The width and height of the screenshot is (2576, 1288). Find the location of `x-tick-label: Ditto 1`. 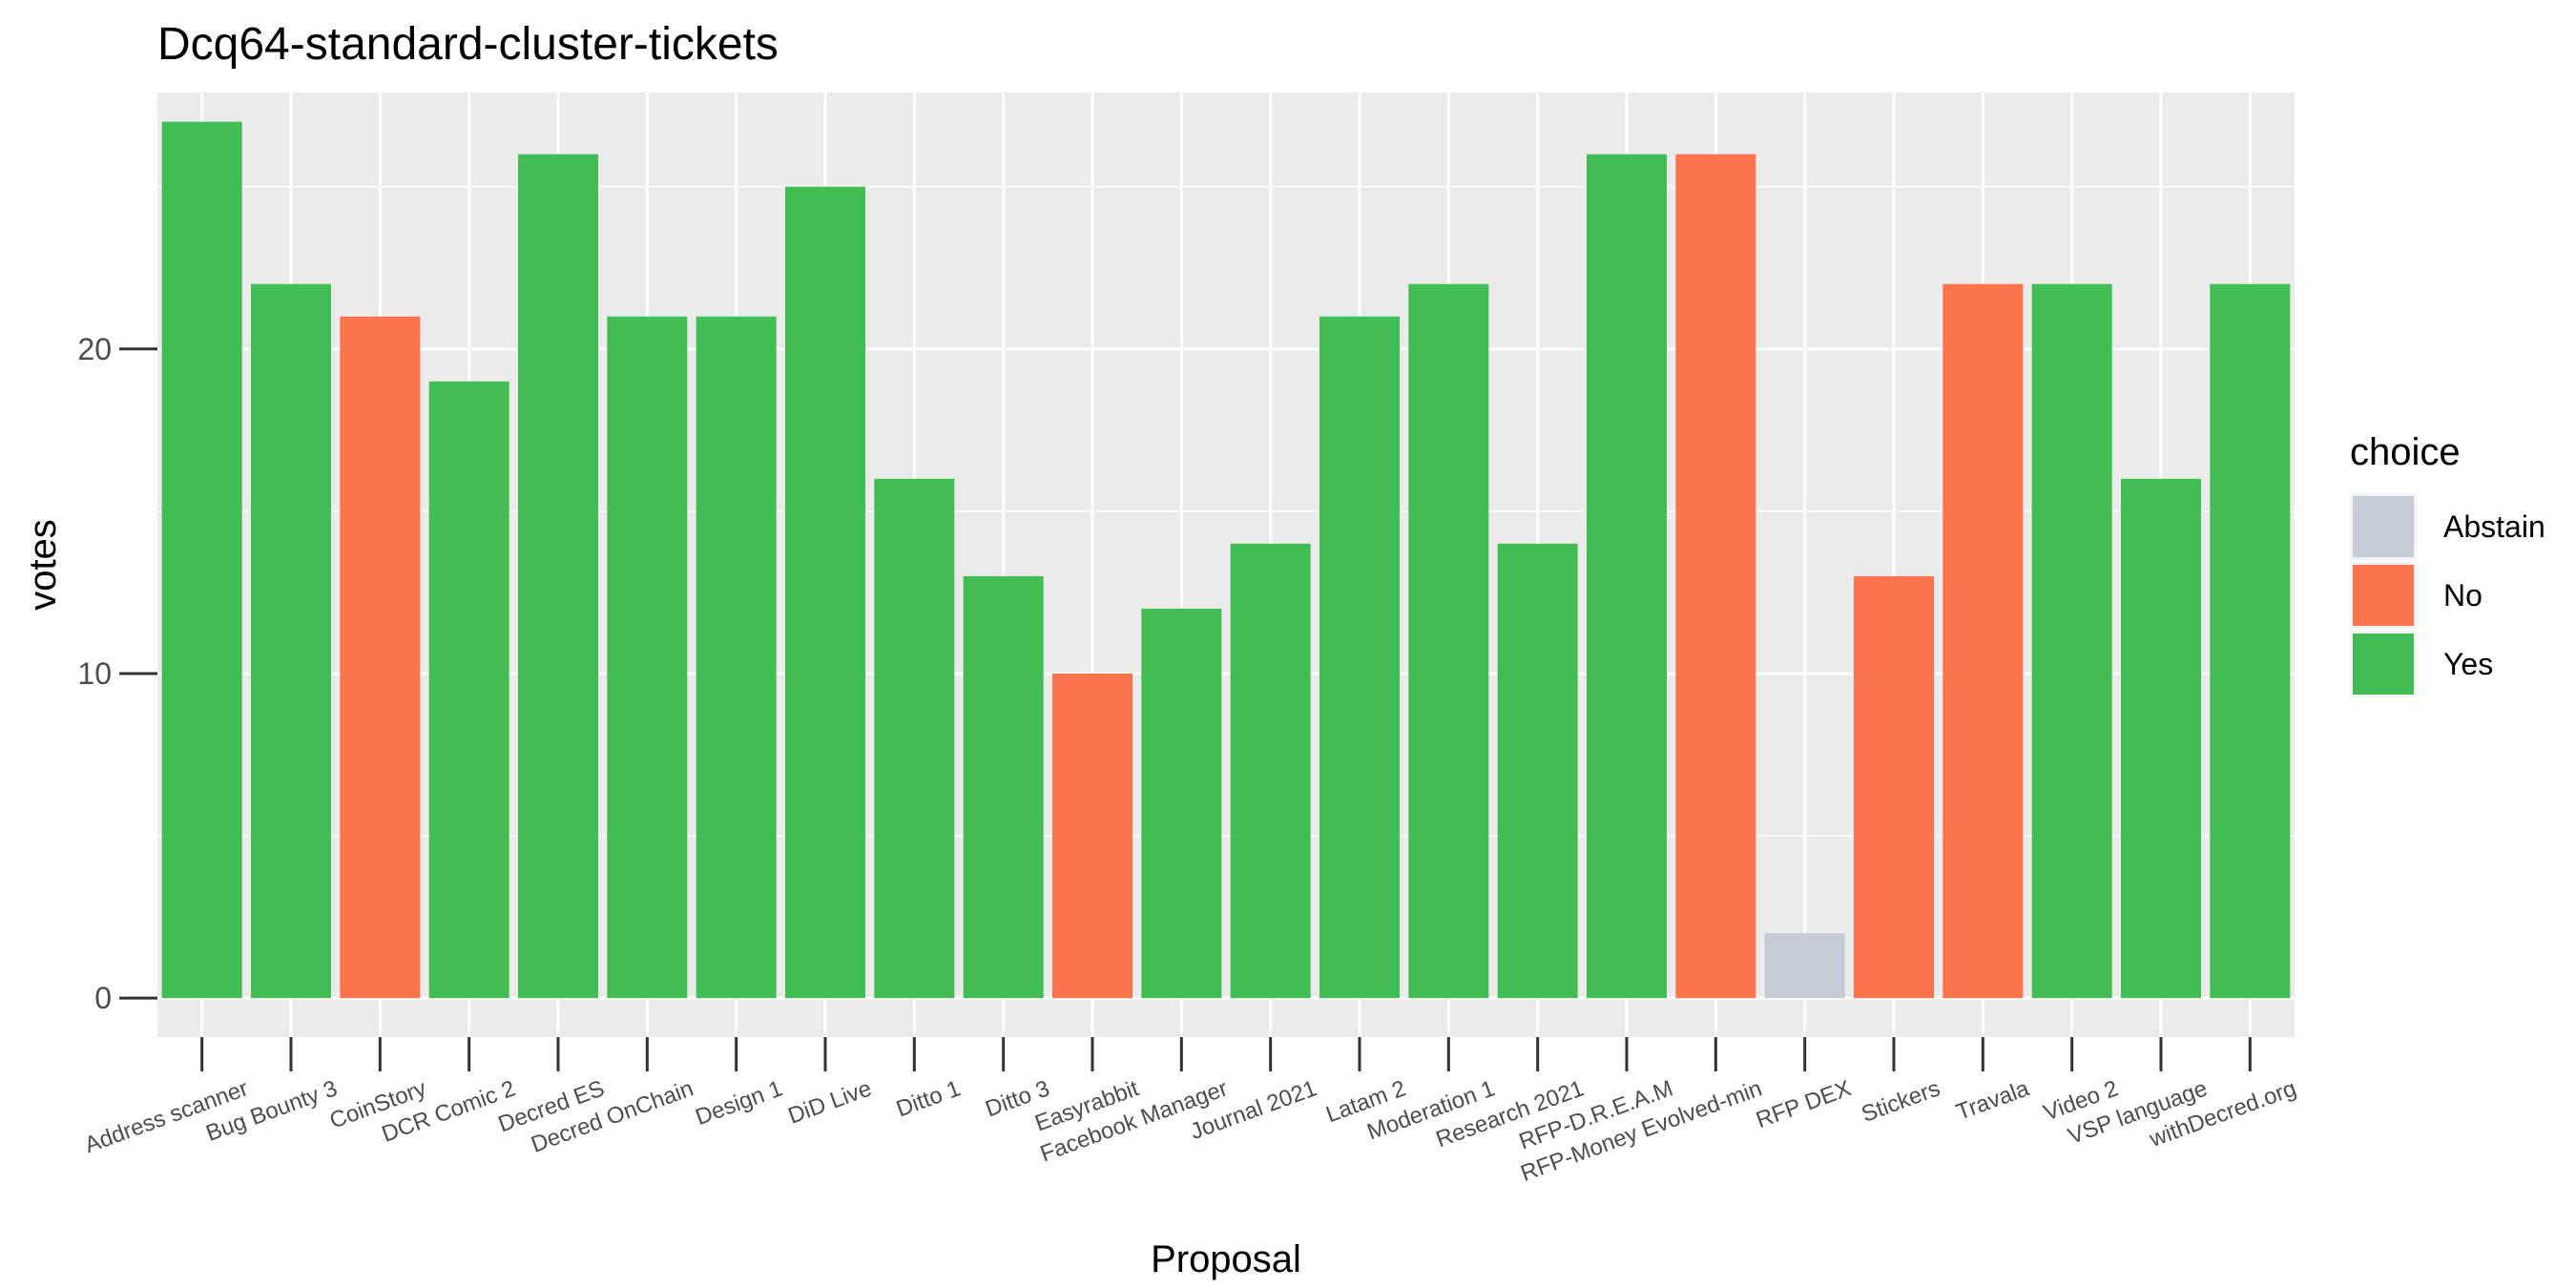

x-tick-label: Ditto 1 is located at coordinates (928, 1098).